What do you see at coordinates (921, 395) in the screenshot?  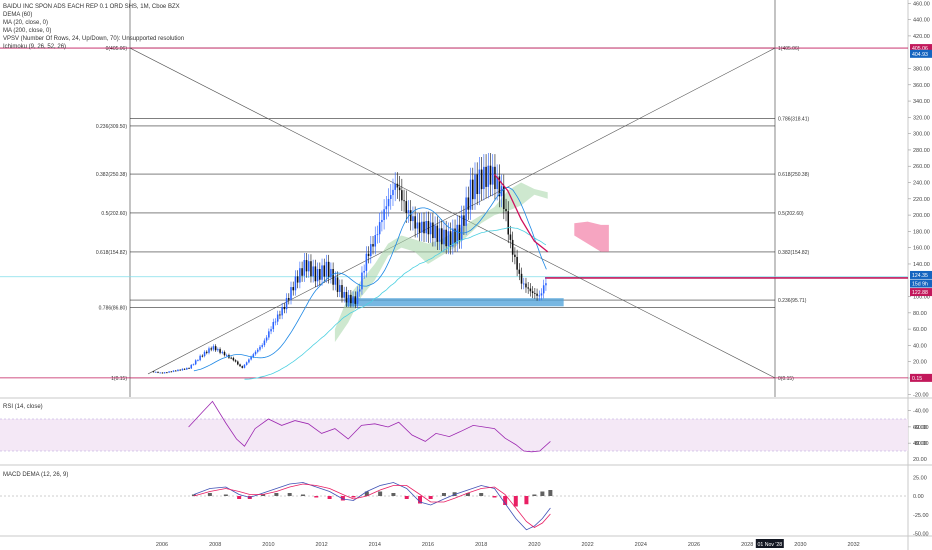 I see `y-tick-label: -20.00` at bounding box center [921, 395].